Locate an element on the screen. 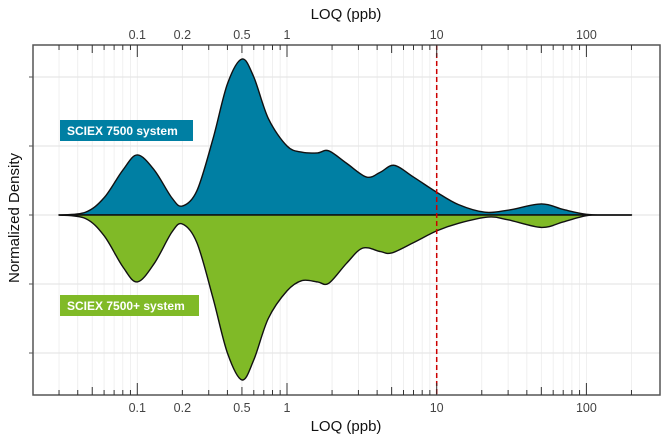 Image resolution: width=667 pixels, height=441 pixels. x-tick-label-bottom: 1 is located at coordinates (287, 408).